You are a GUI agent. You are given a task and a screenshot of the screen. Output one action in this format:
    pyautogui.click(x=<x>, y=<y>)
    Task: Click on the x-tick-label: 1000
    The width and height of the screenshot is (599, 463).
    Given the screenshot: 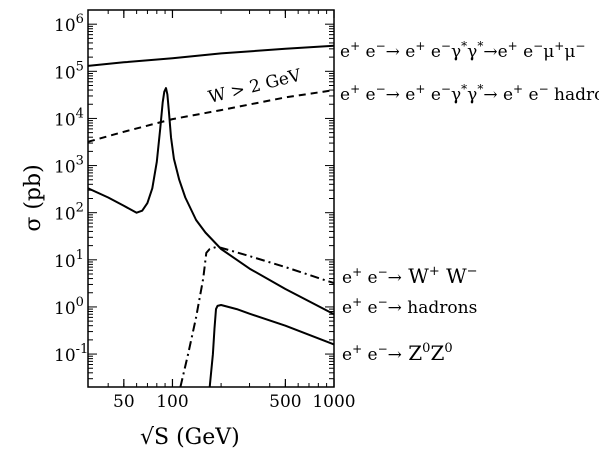 What is the action you would take?
    pyautogui.click(x=333, y=402)
    